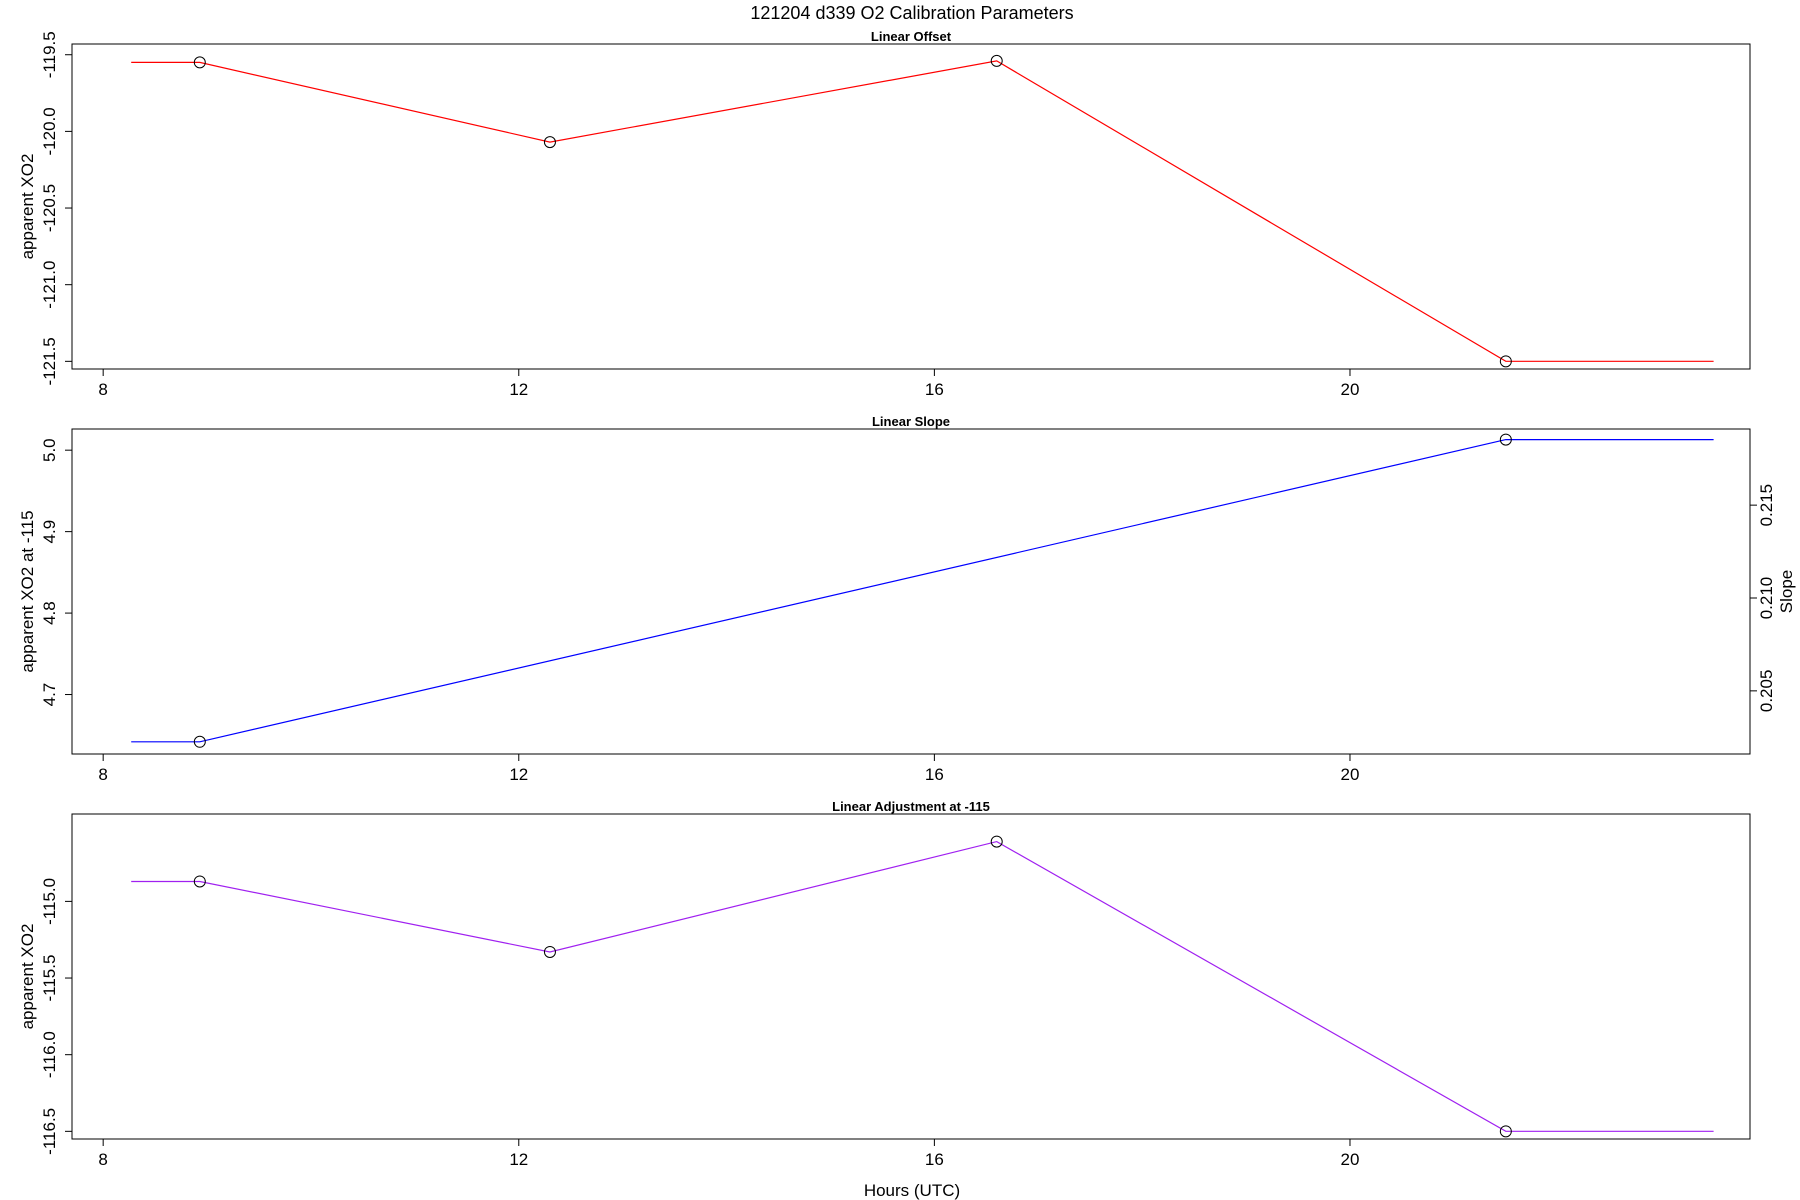  Describe the element at coordinates (911, 421) in the screenshot. I see `slope-panel-title: Linear Slope` at that location.